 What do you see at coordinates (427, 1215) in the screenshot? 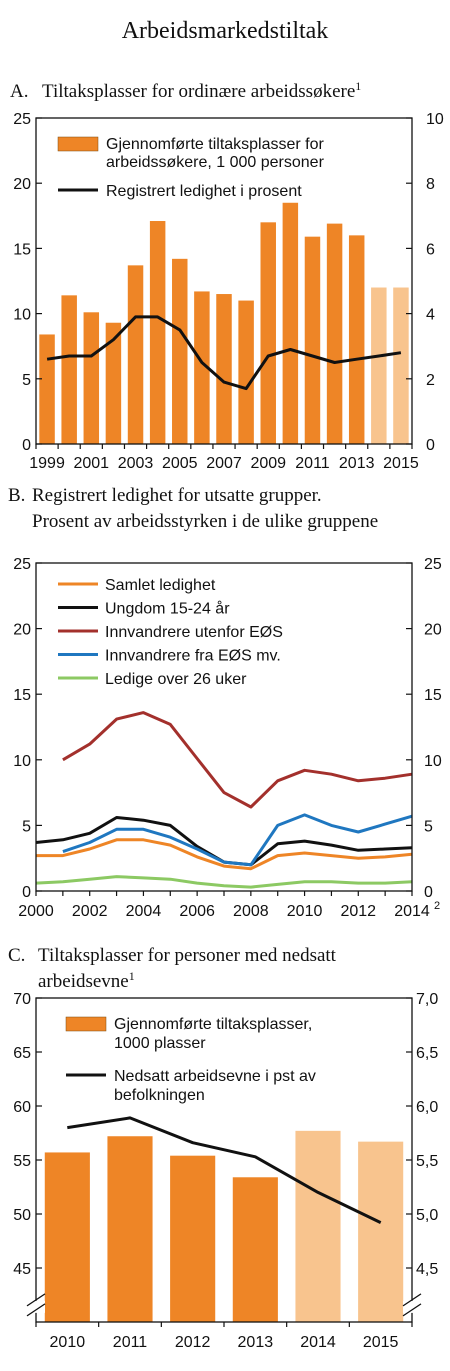
I see `y2-tick-label: 5,0` at bounding box center [427, 1215].